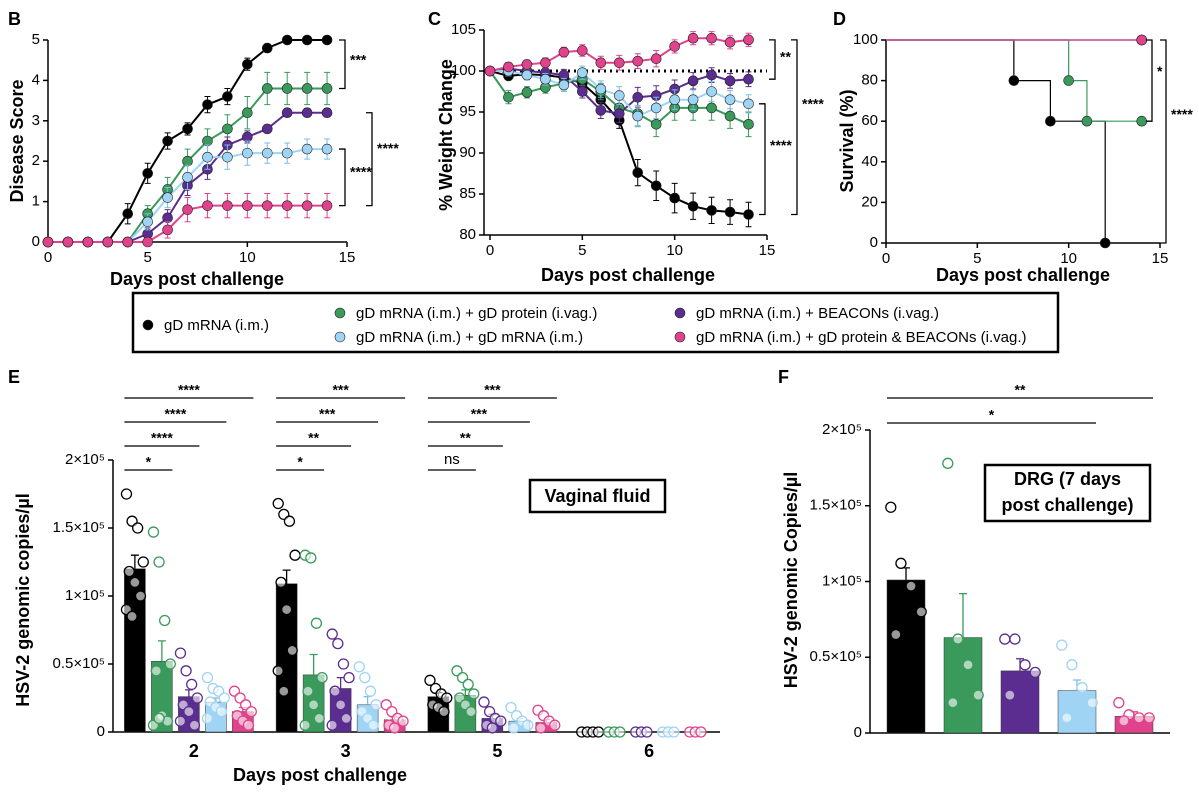 The height and width of the screenshot is (800, 1199). I want to click on y-tick-label: 95, so click(467, 111).